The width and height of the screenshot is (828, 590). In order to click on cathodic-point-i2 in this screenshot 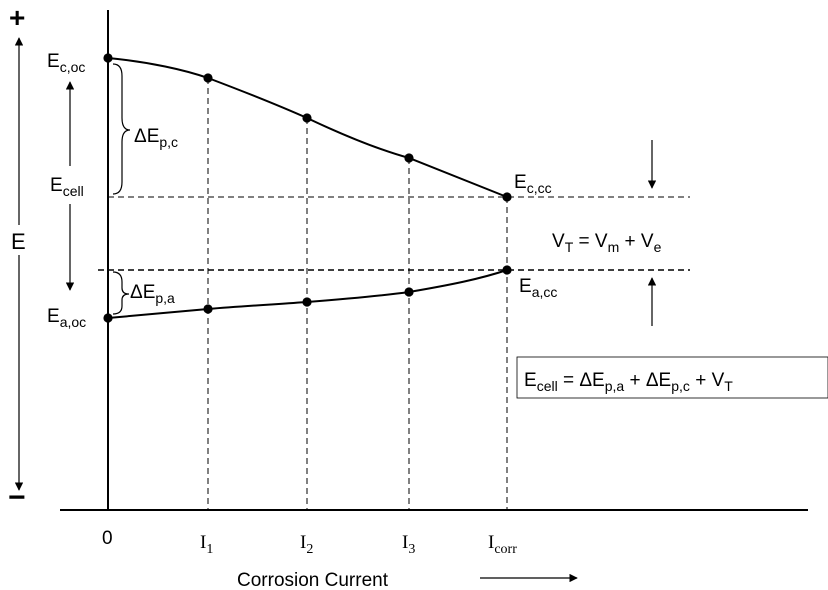, I will do `click(307, 118)`.